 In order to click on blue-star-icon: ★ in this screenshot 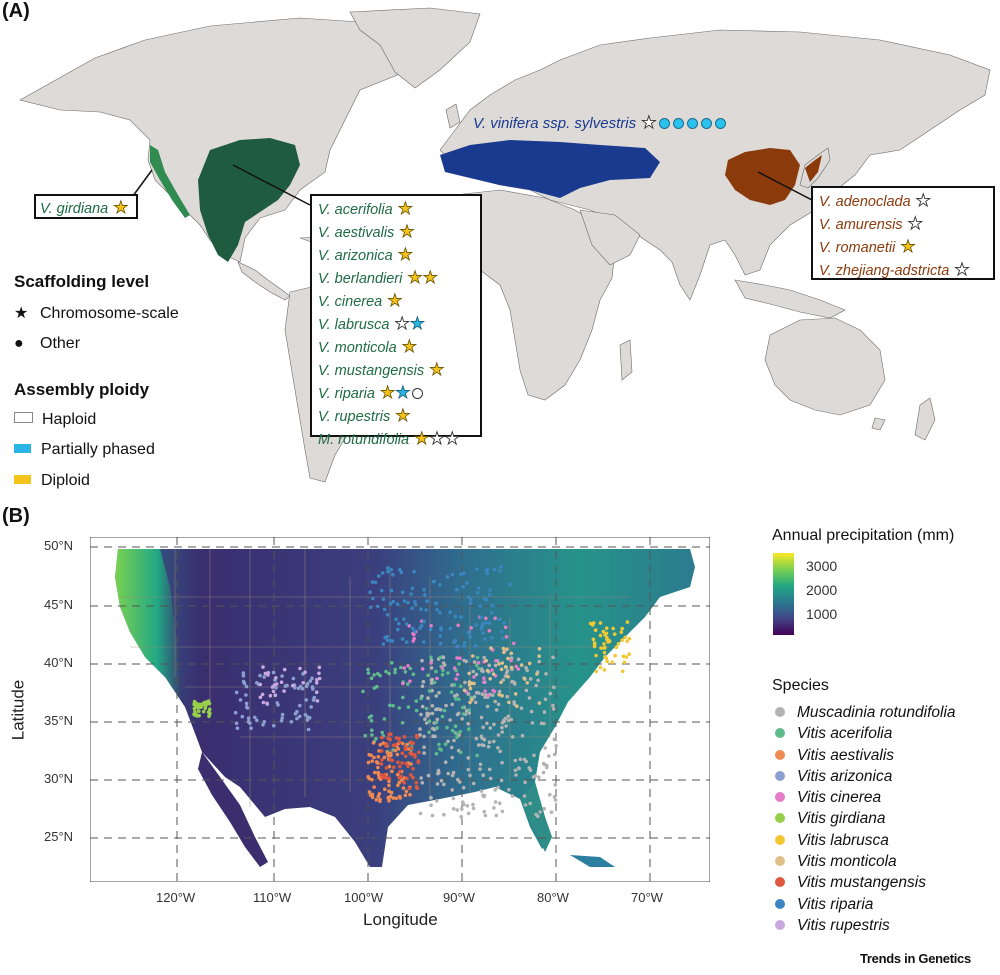, I will do `click(417, 324)`.